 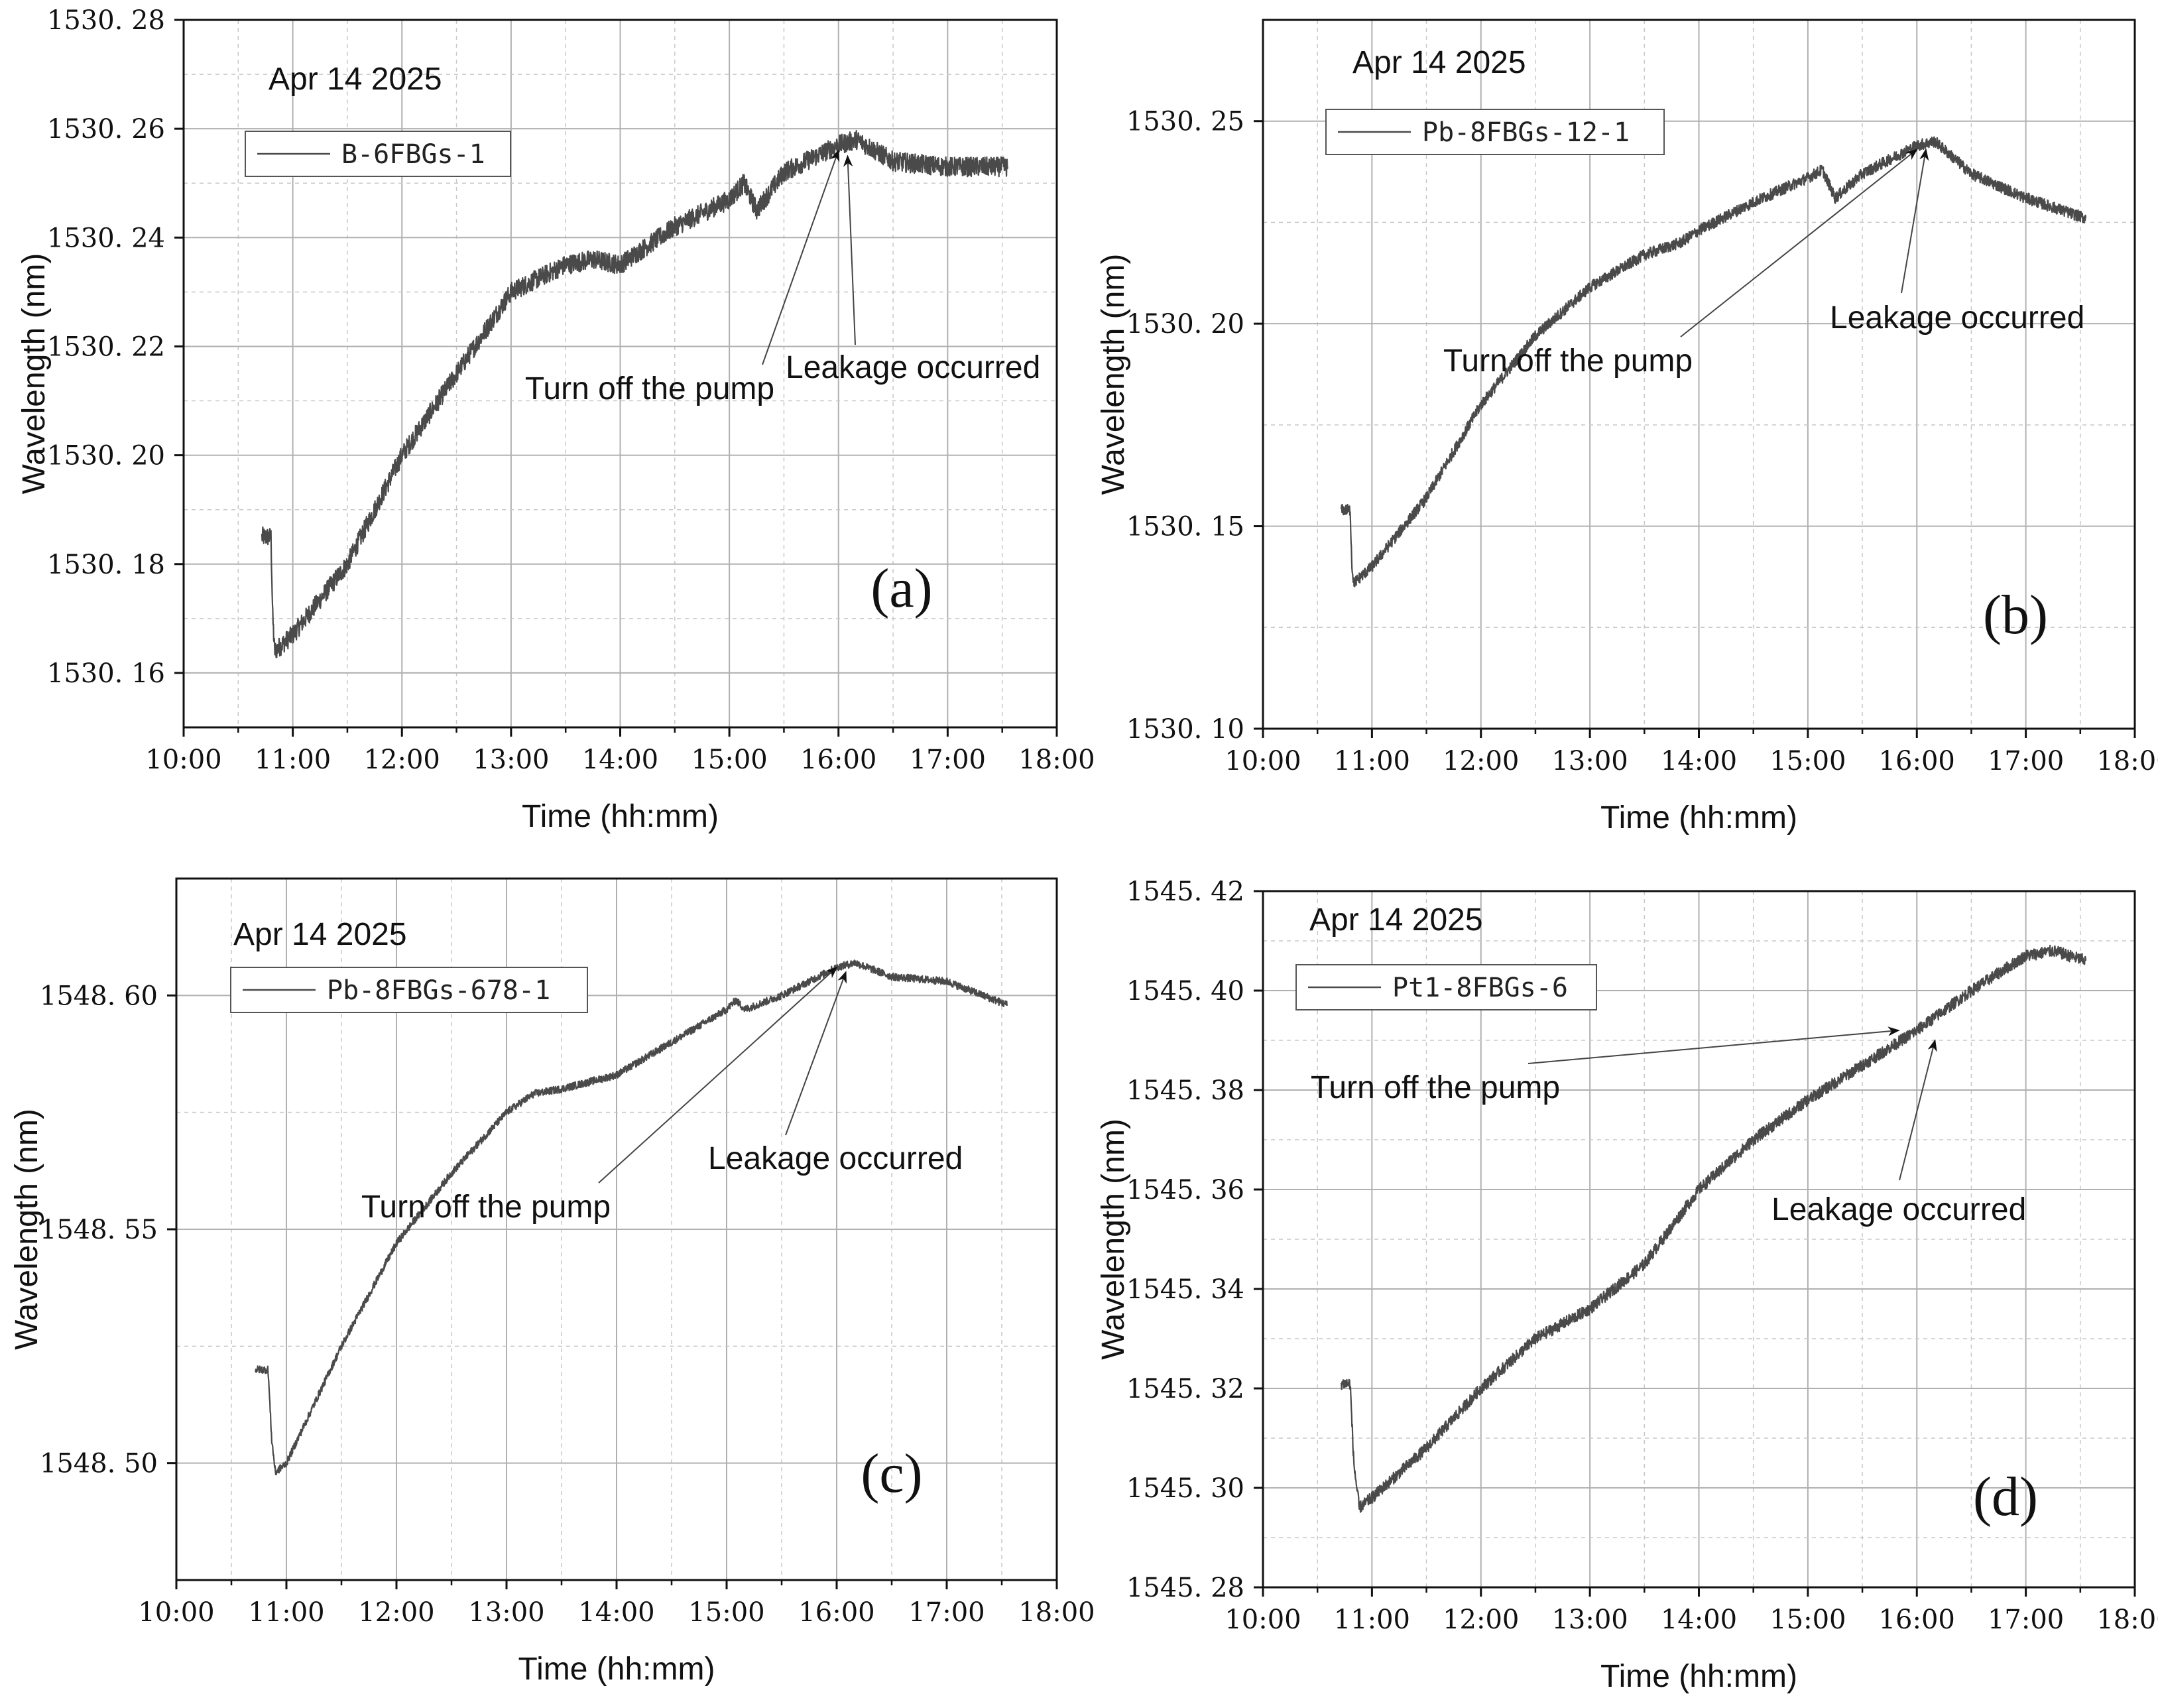 I want to click on y-tick-label: 1545. 42, so click(x=1185, y=892).